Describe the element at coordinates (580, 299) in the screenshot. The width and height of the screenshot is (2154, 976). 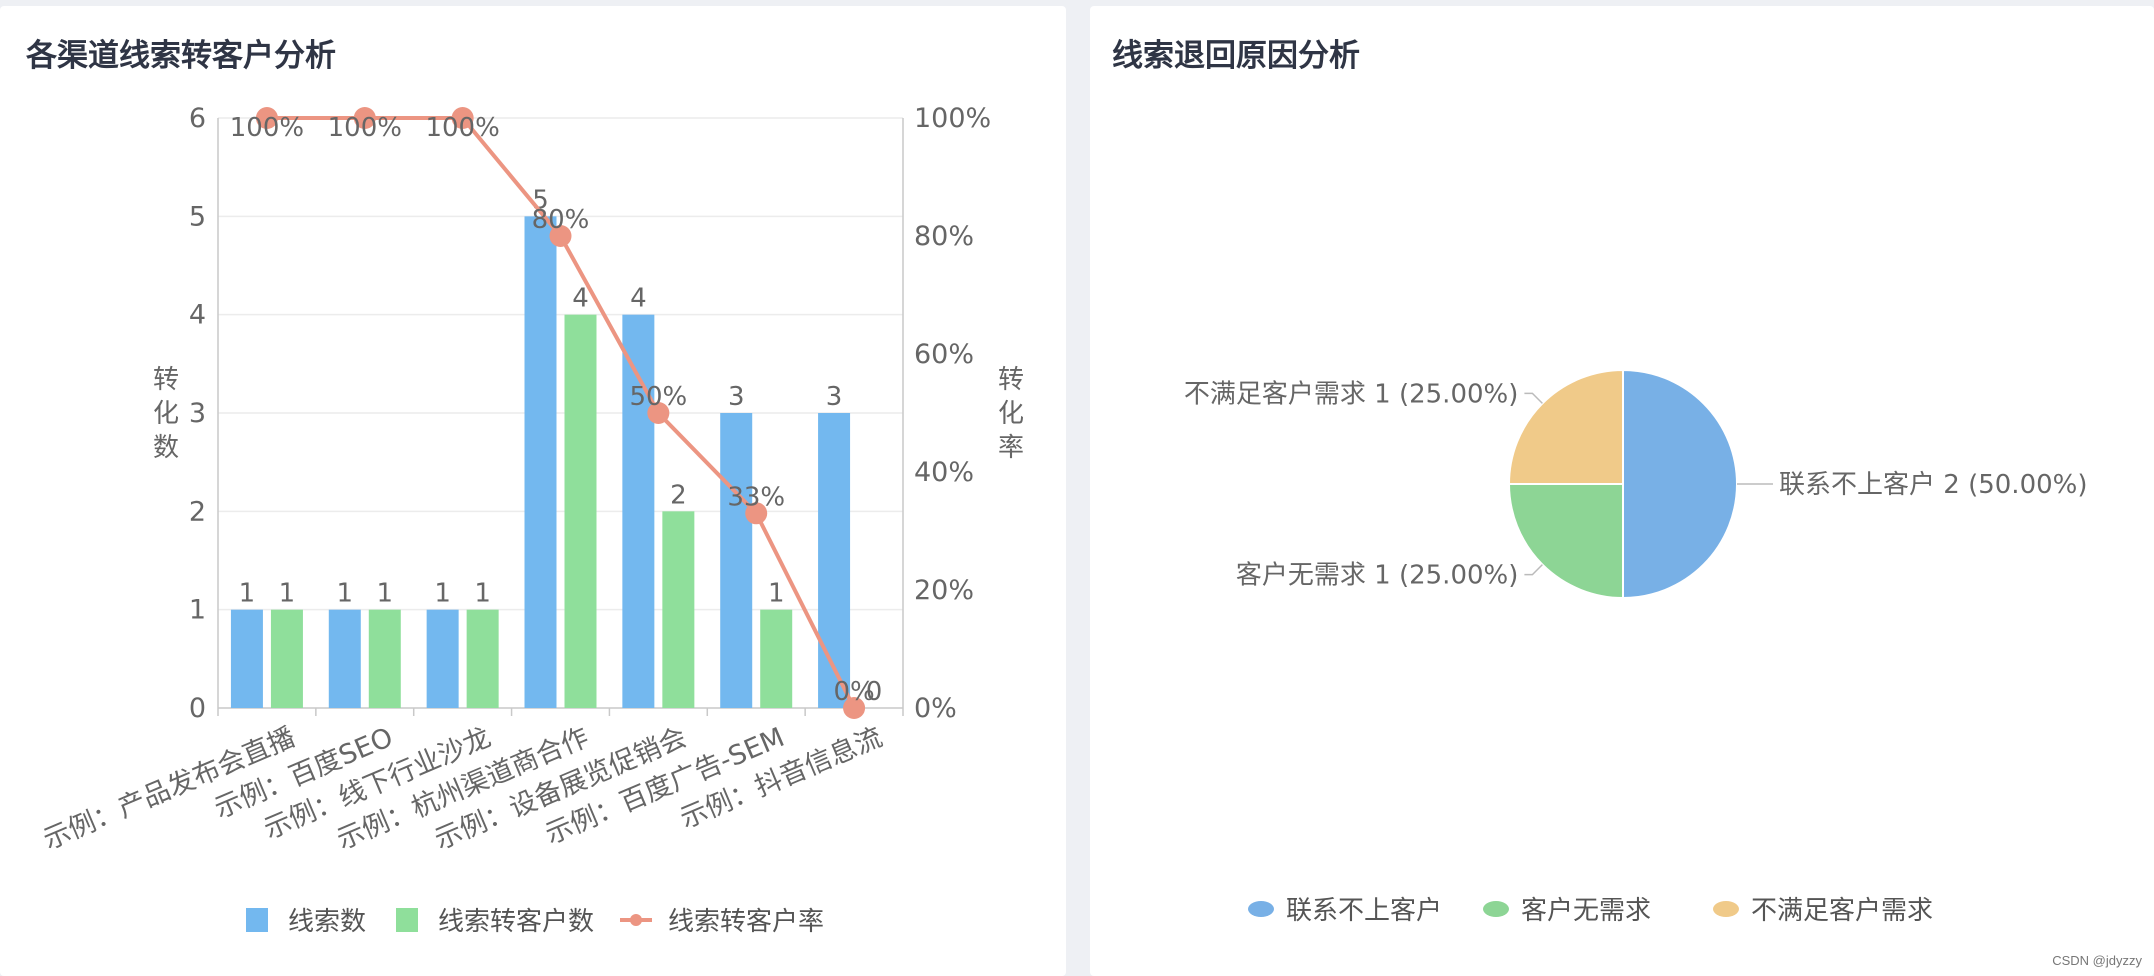
I see `bar-converted-label: 4` at that location.